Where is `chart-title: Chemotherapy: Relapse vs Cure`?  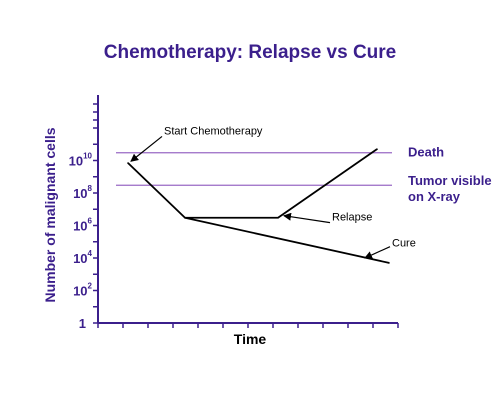 chart-title: Chemotherapy: Relapse vs Cure is located at coordinates (250, 52).